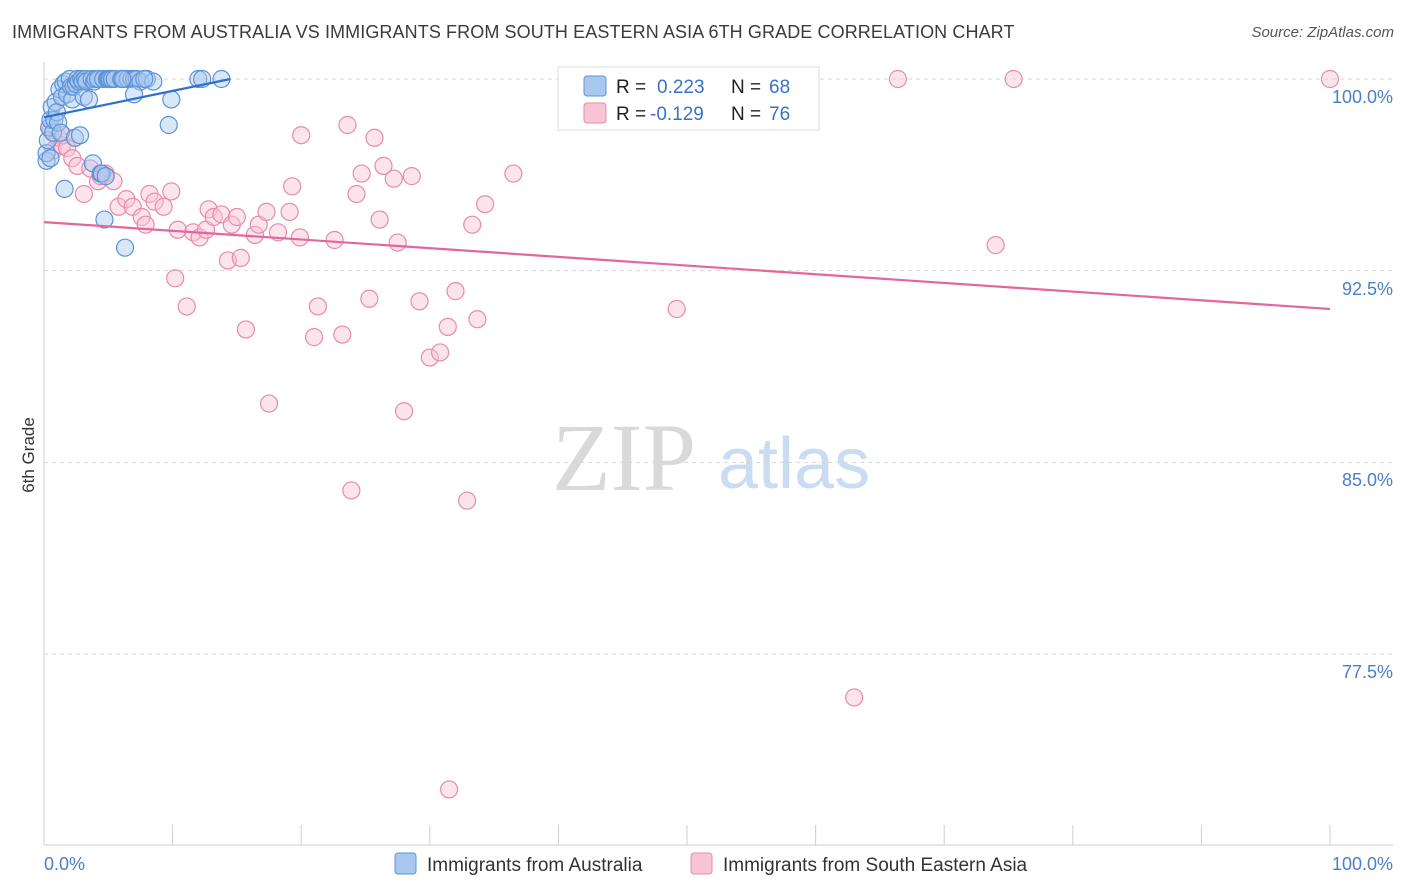 This screenshot has width=1406, height=892. I want to click on x-tick-label-100: 100.0%, so click(1362, 864).